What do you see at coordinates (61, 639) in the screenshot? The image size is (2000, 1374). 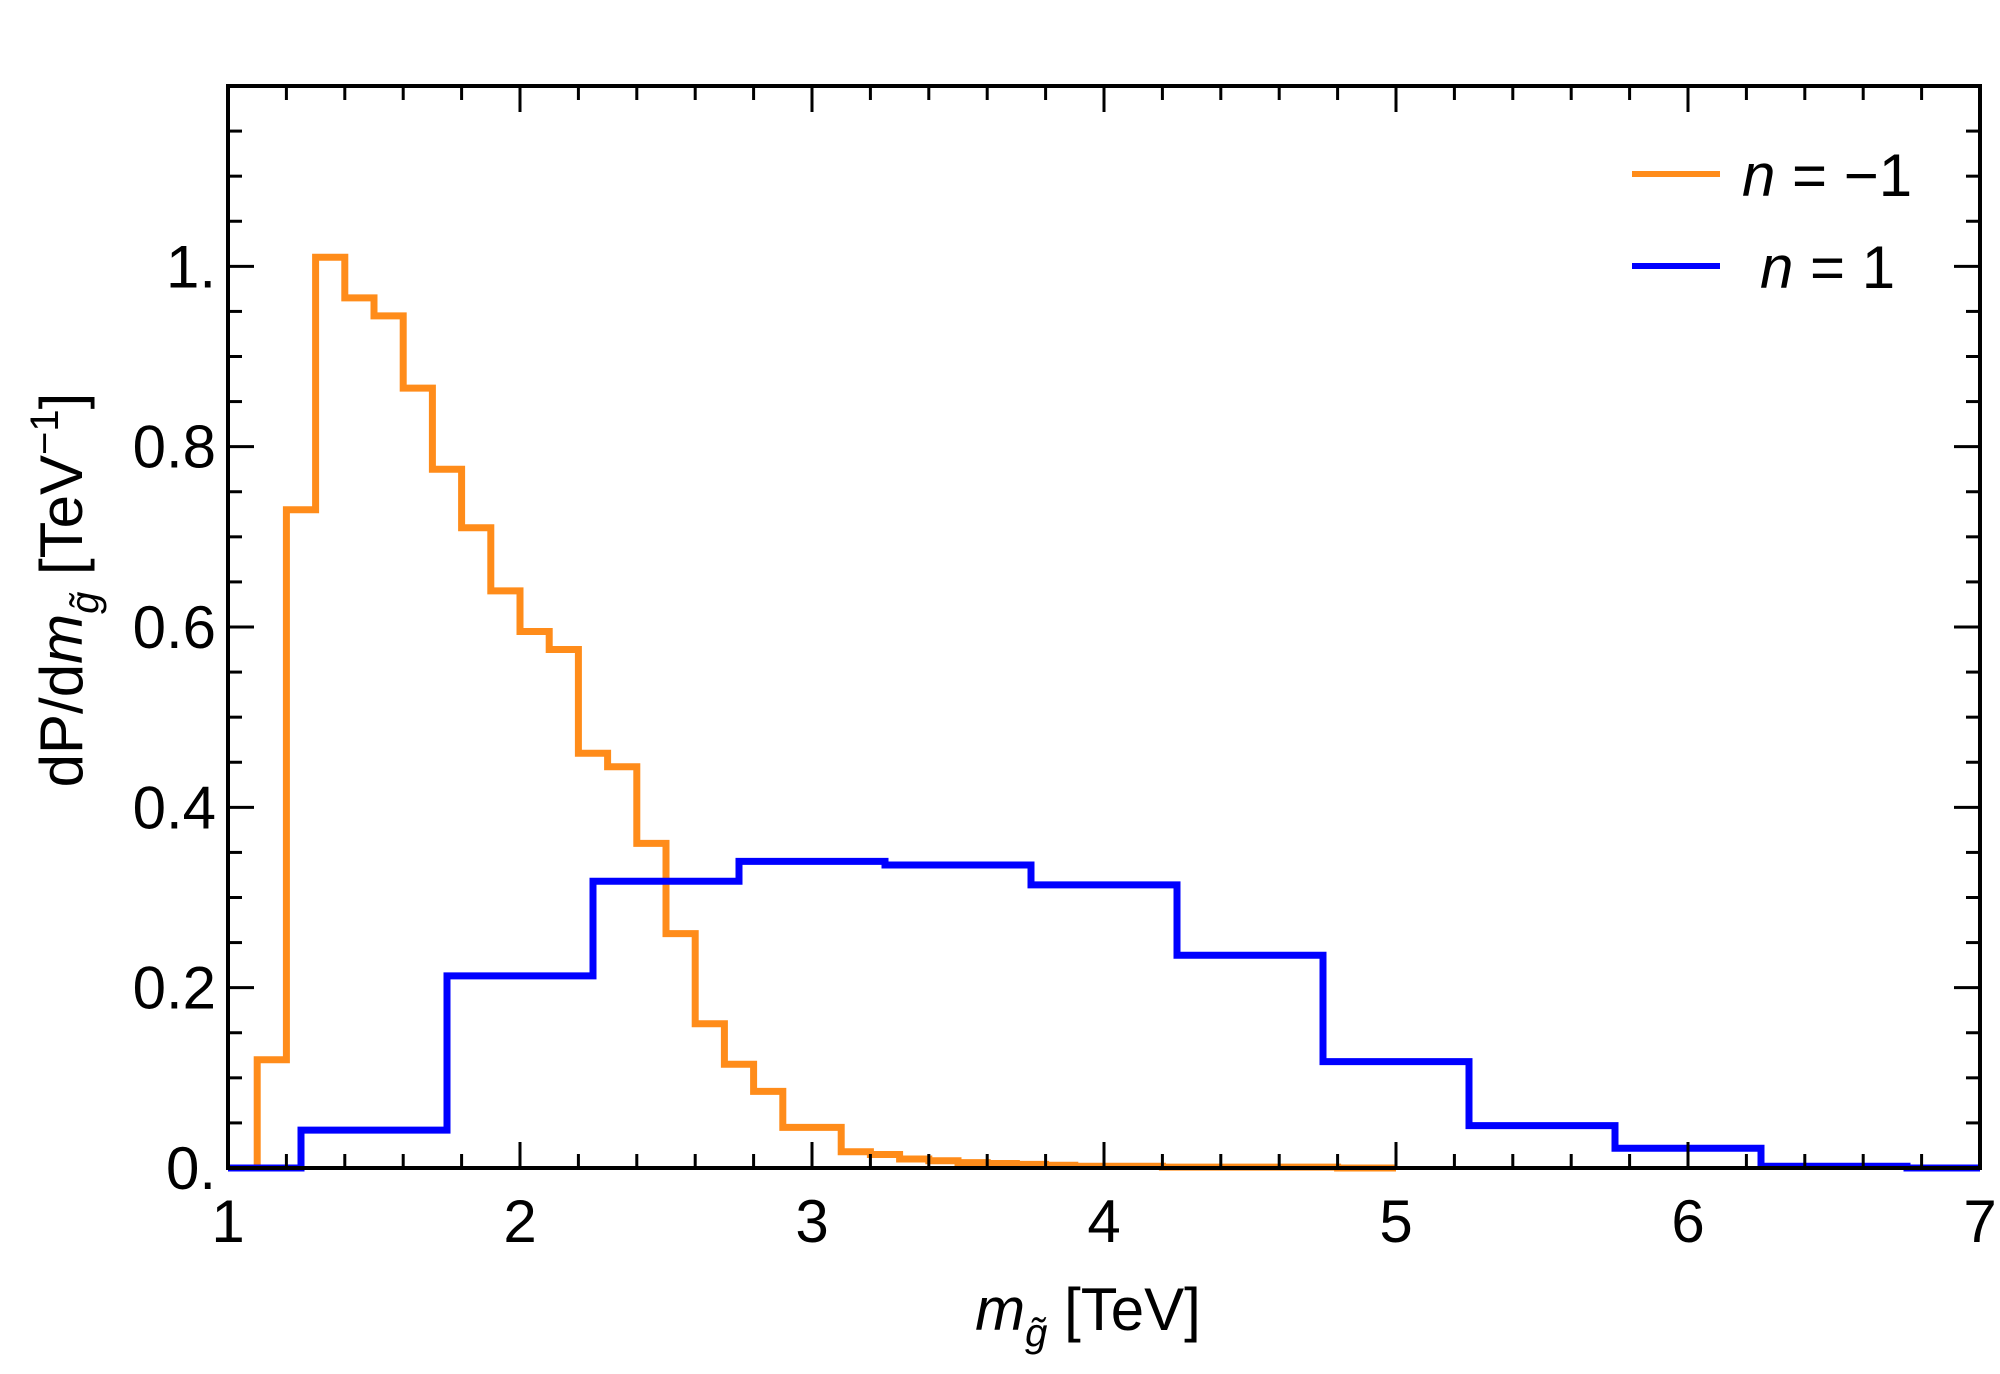 I see `y-axis-symbol: m` at bounding box center [61, 639].